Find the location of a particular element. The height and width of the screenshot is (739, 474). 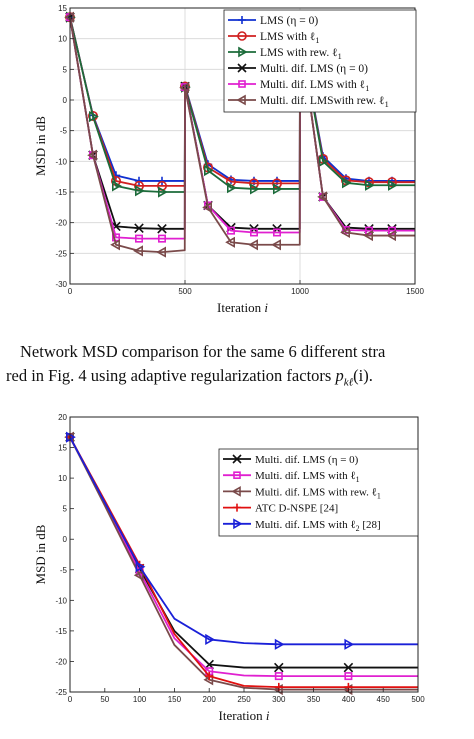

legend-entry: Multi. dif. LMSwith rew. ℓ1 is located at coordinates (308, 101).